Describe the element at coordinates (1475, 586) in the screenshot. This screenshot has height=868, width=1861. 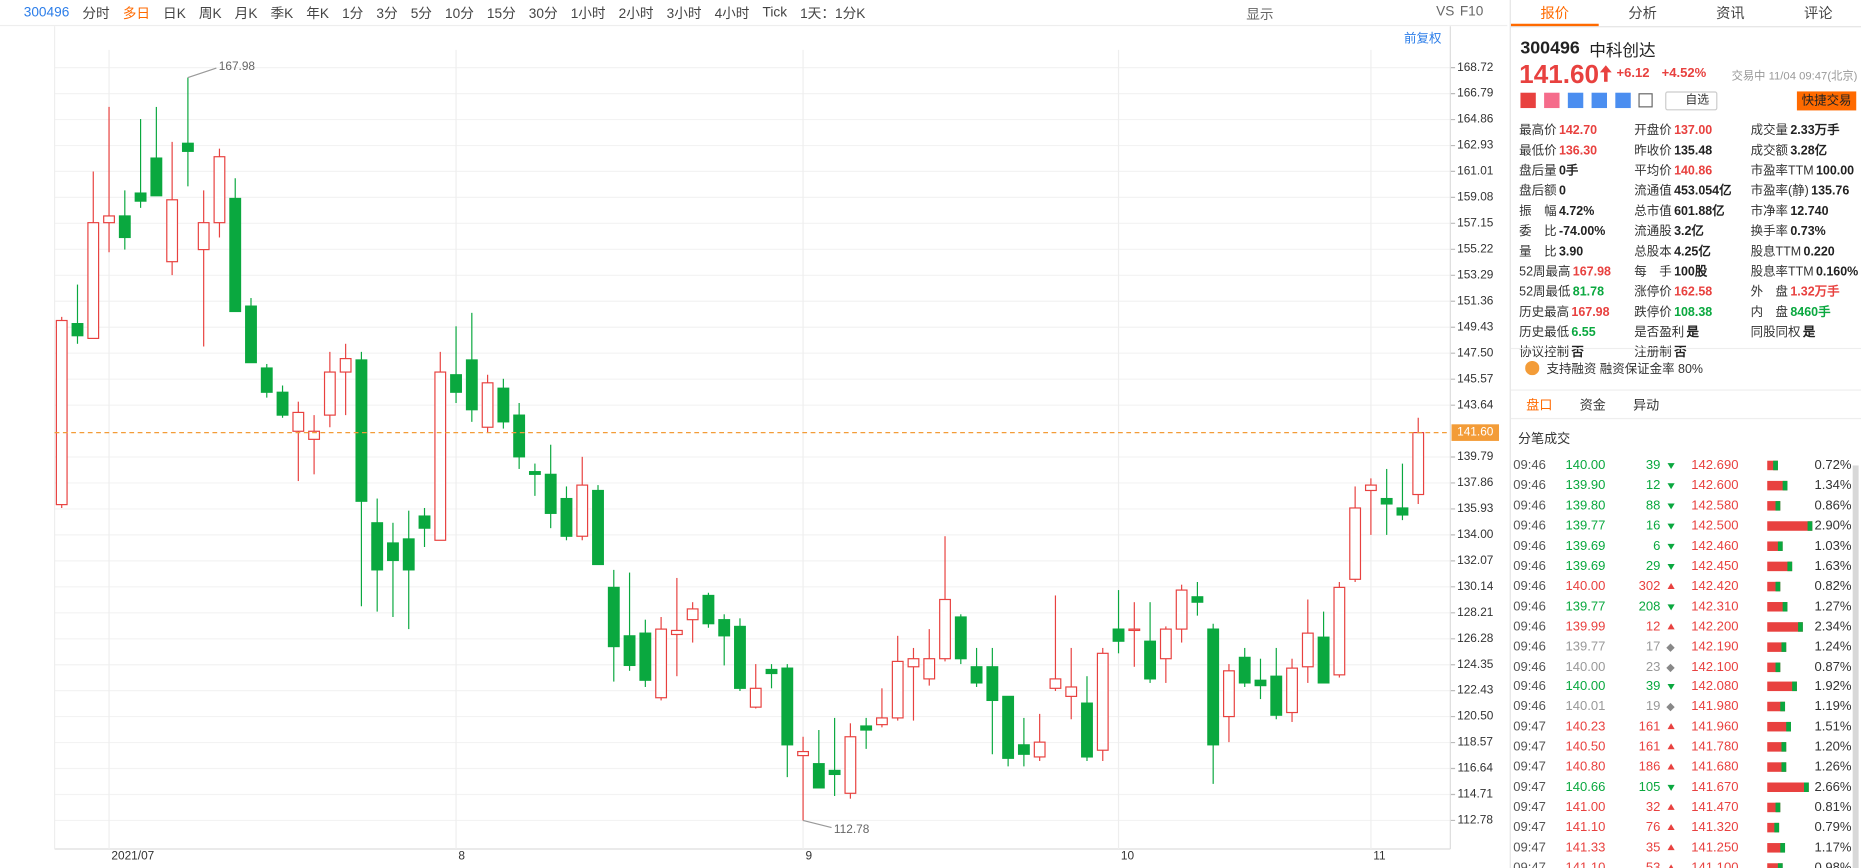
I see `y-tick-label: 130.14` at that location.